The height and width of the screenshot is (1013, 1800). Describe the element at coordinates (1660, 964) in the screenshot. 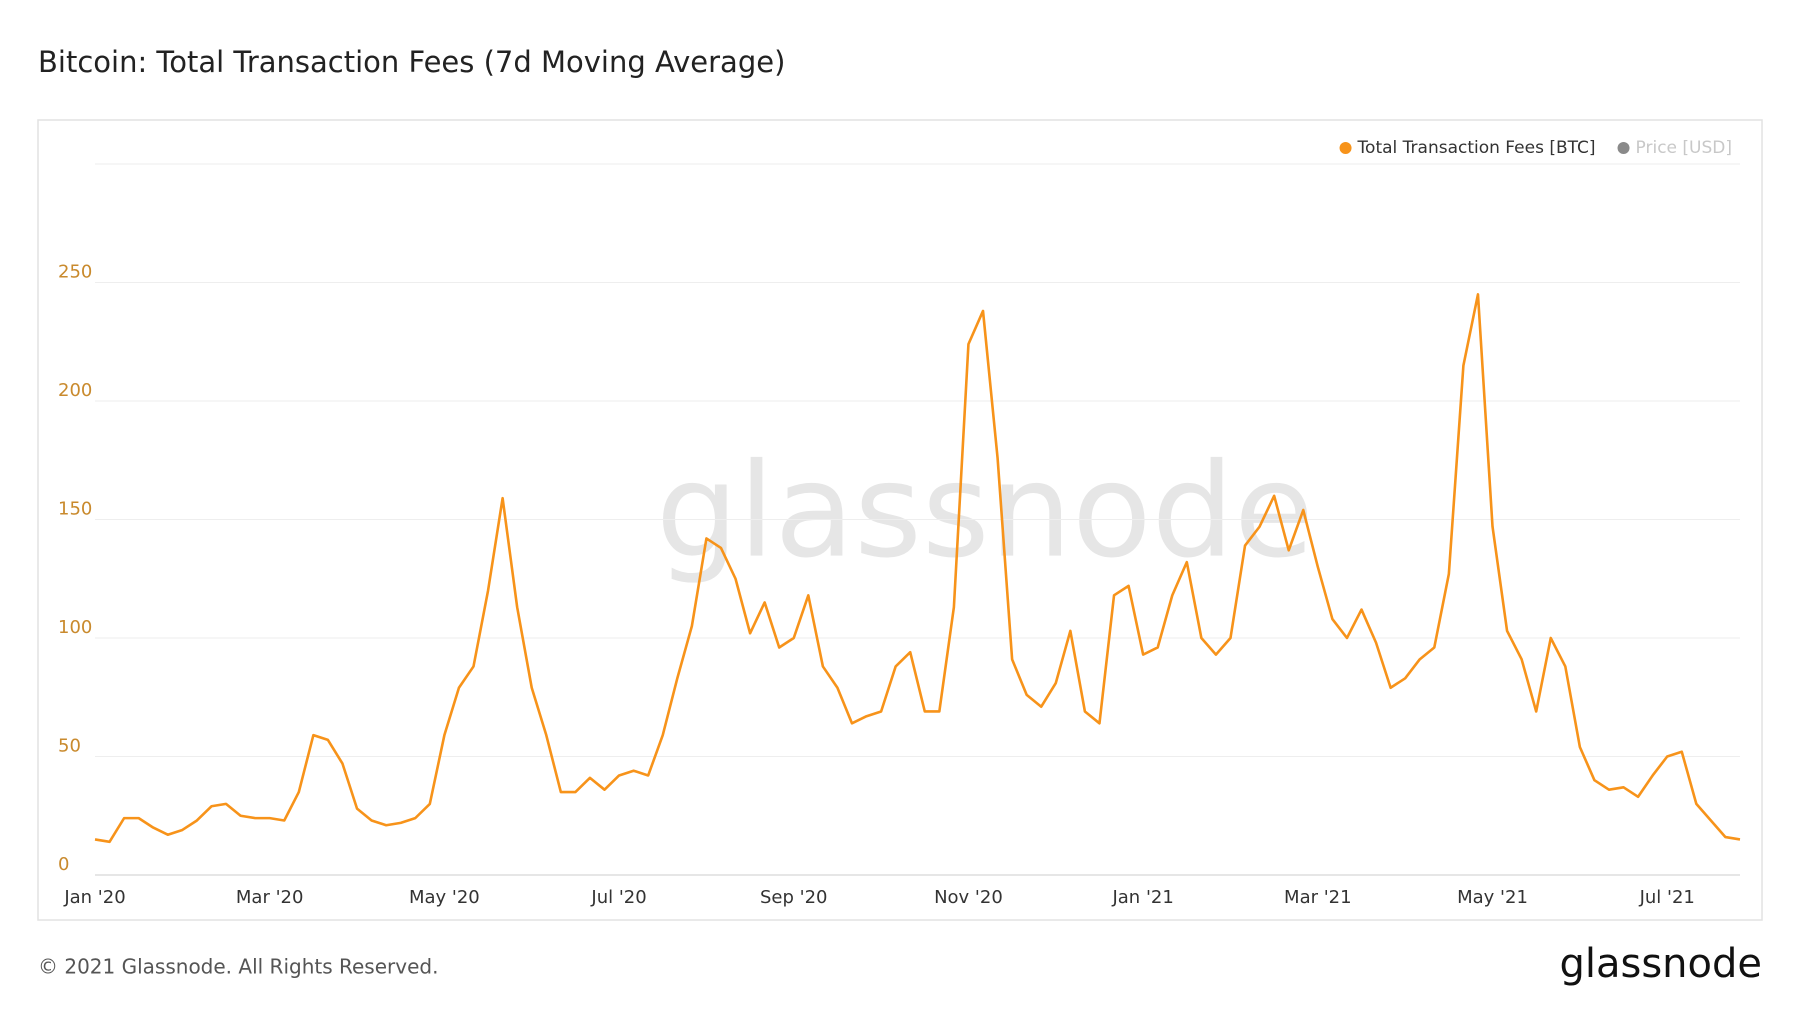

I see `logo: glassnode` at that location.